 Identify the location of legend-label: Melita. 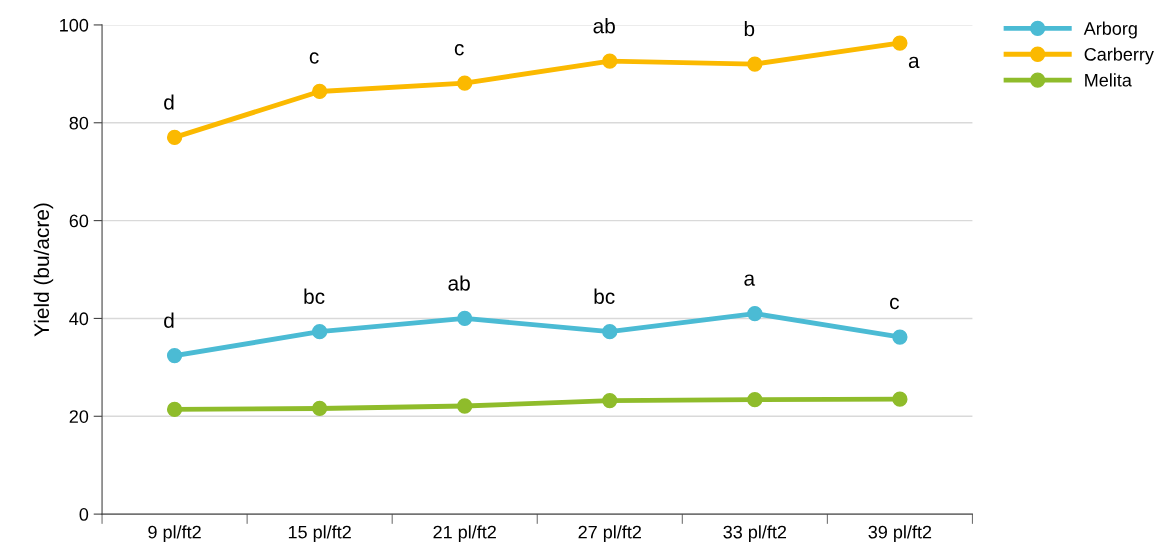
(1108, 80).